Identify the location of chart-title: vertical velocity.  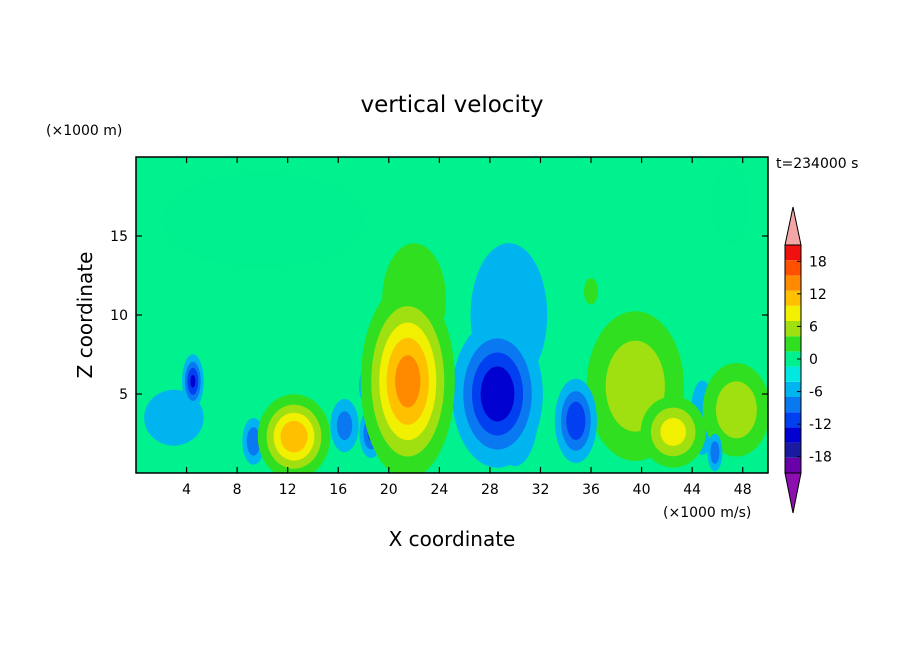
(452, 105).